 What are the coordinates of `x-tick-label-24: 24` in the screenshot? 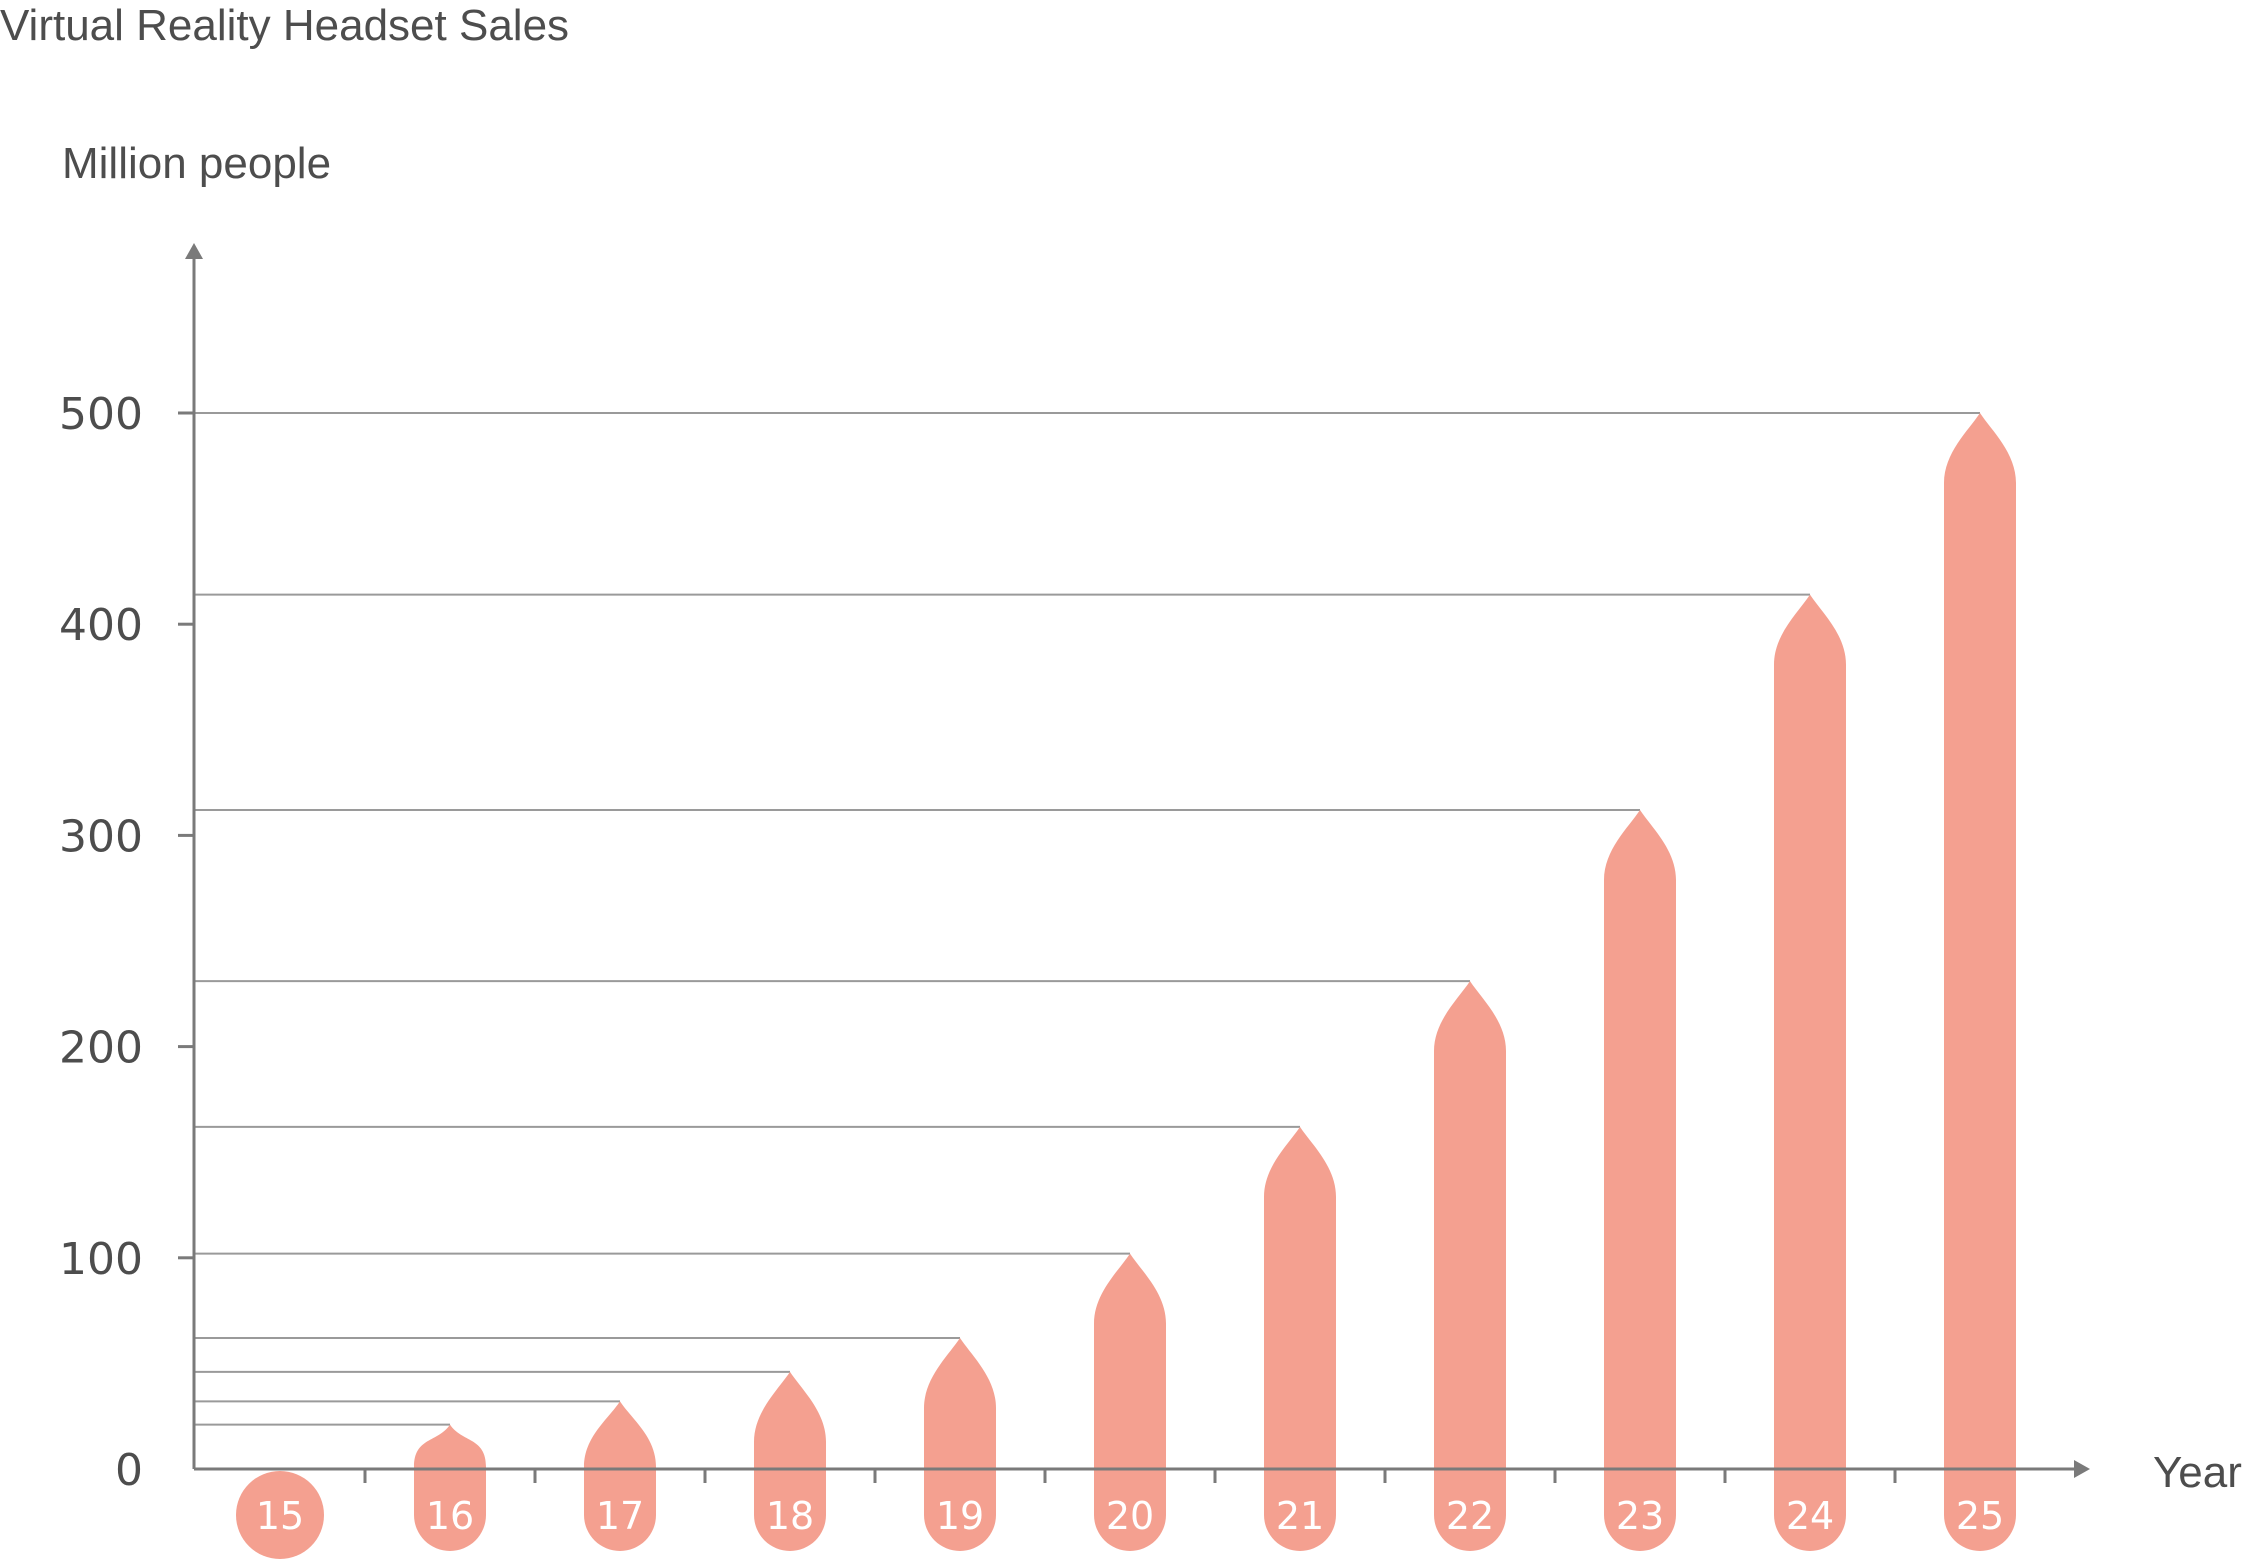 It's located at (1810, 1516).